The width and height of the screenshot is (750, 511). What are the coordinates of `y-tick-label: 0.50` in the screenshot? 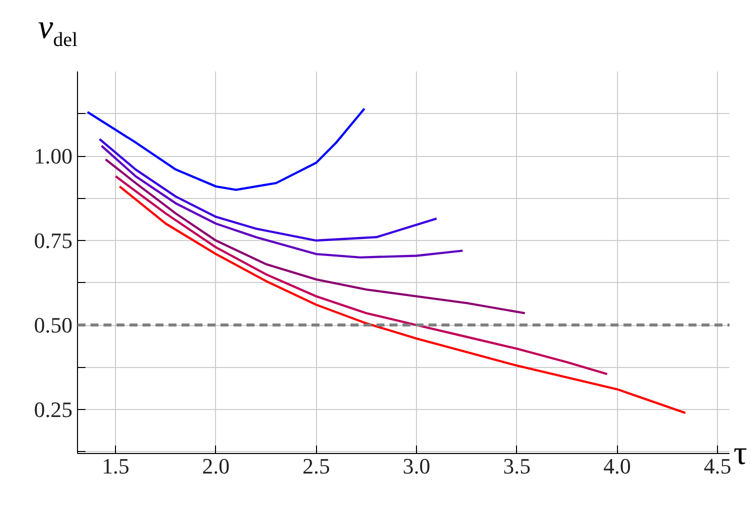 It's located at (53, 325).